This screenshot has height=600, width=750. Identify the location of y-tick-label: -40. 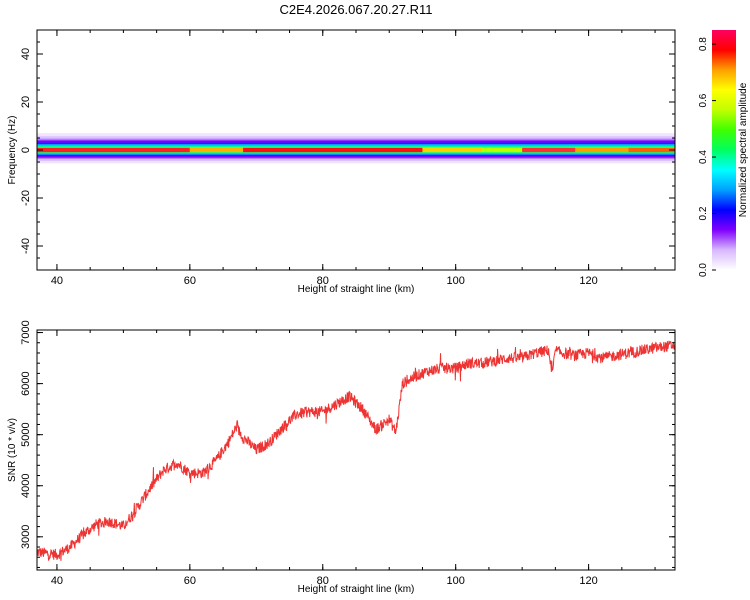
(26, 246).